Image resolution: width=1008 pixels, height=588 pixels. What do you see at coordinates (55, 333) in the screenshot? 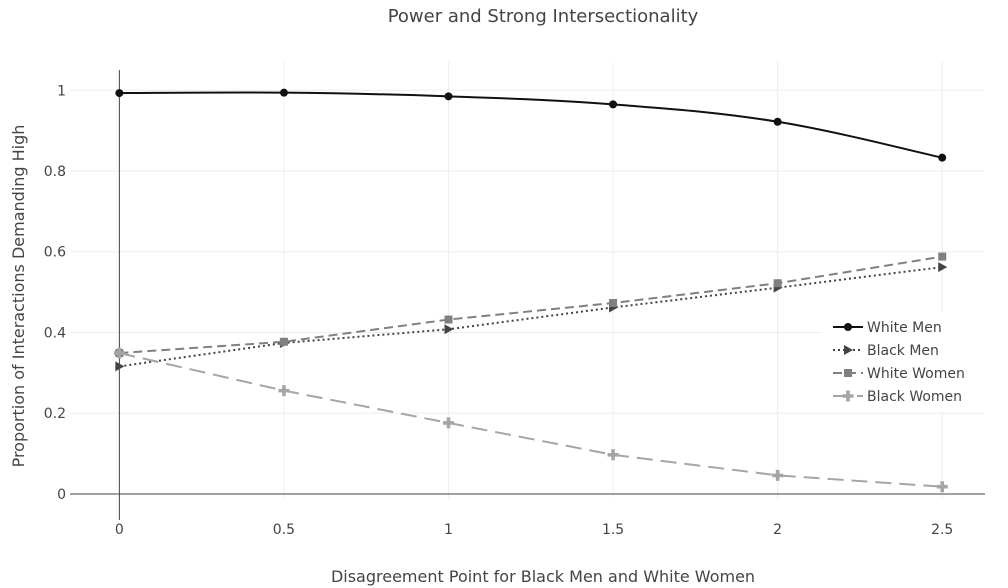
I see `y-tick-label: 0.4` at bounding box center [55, 333].